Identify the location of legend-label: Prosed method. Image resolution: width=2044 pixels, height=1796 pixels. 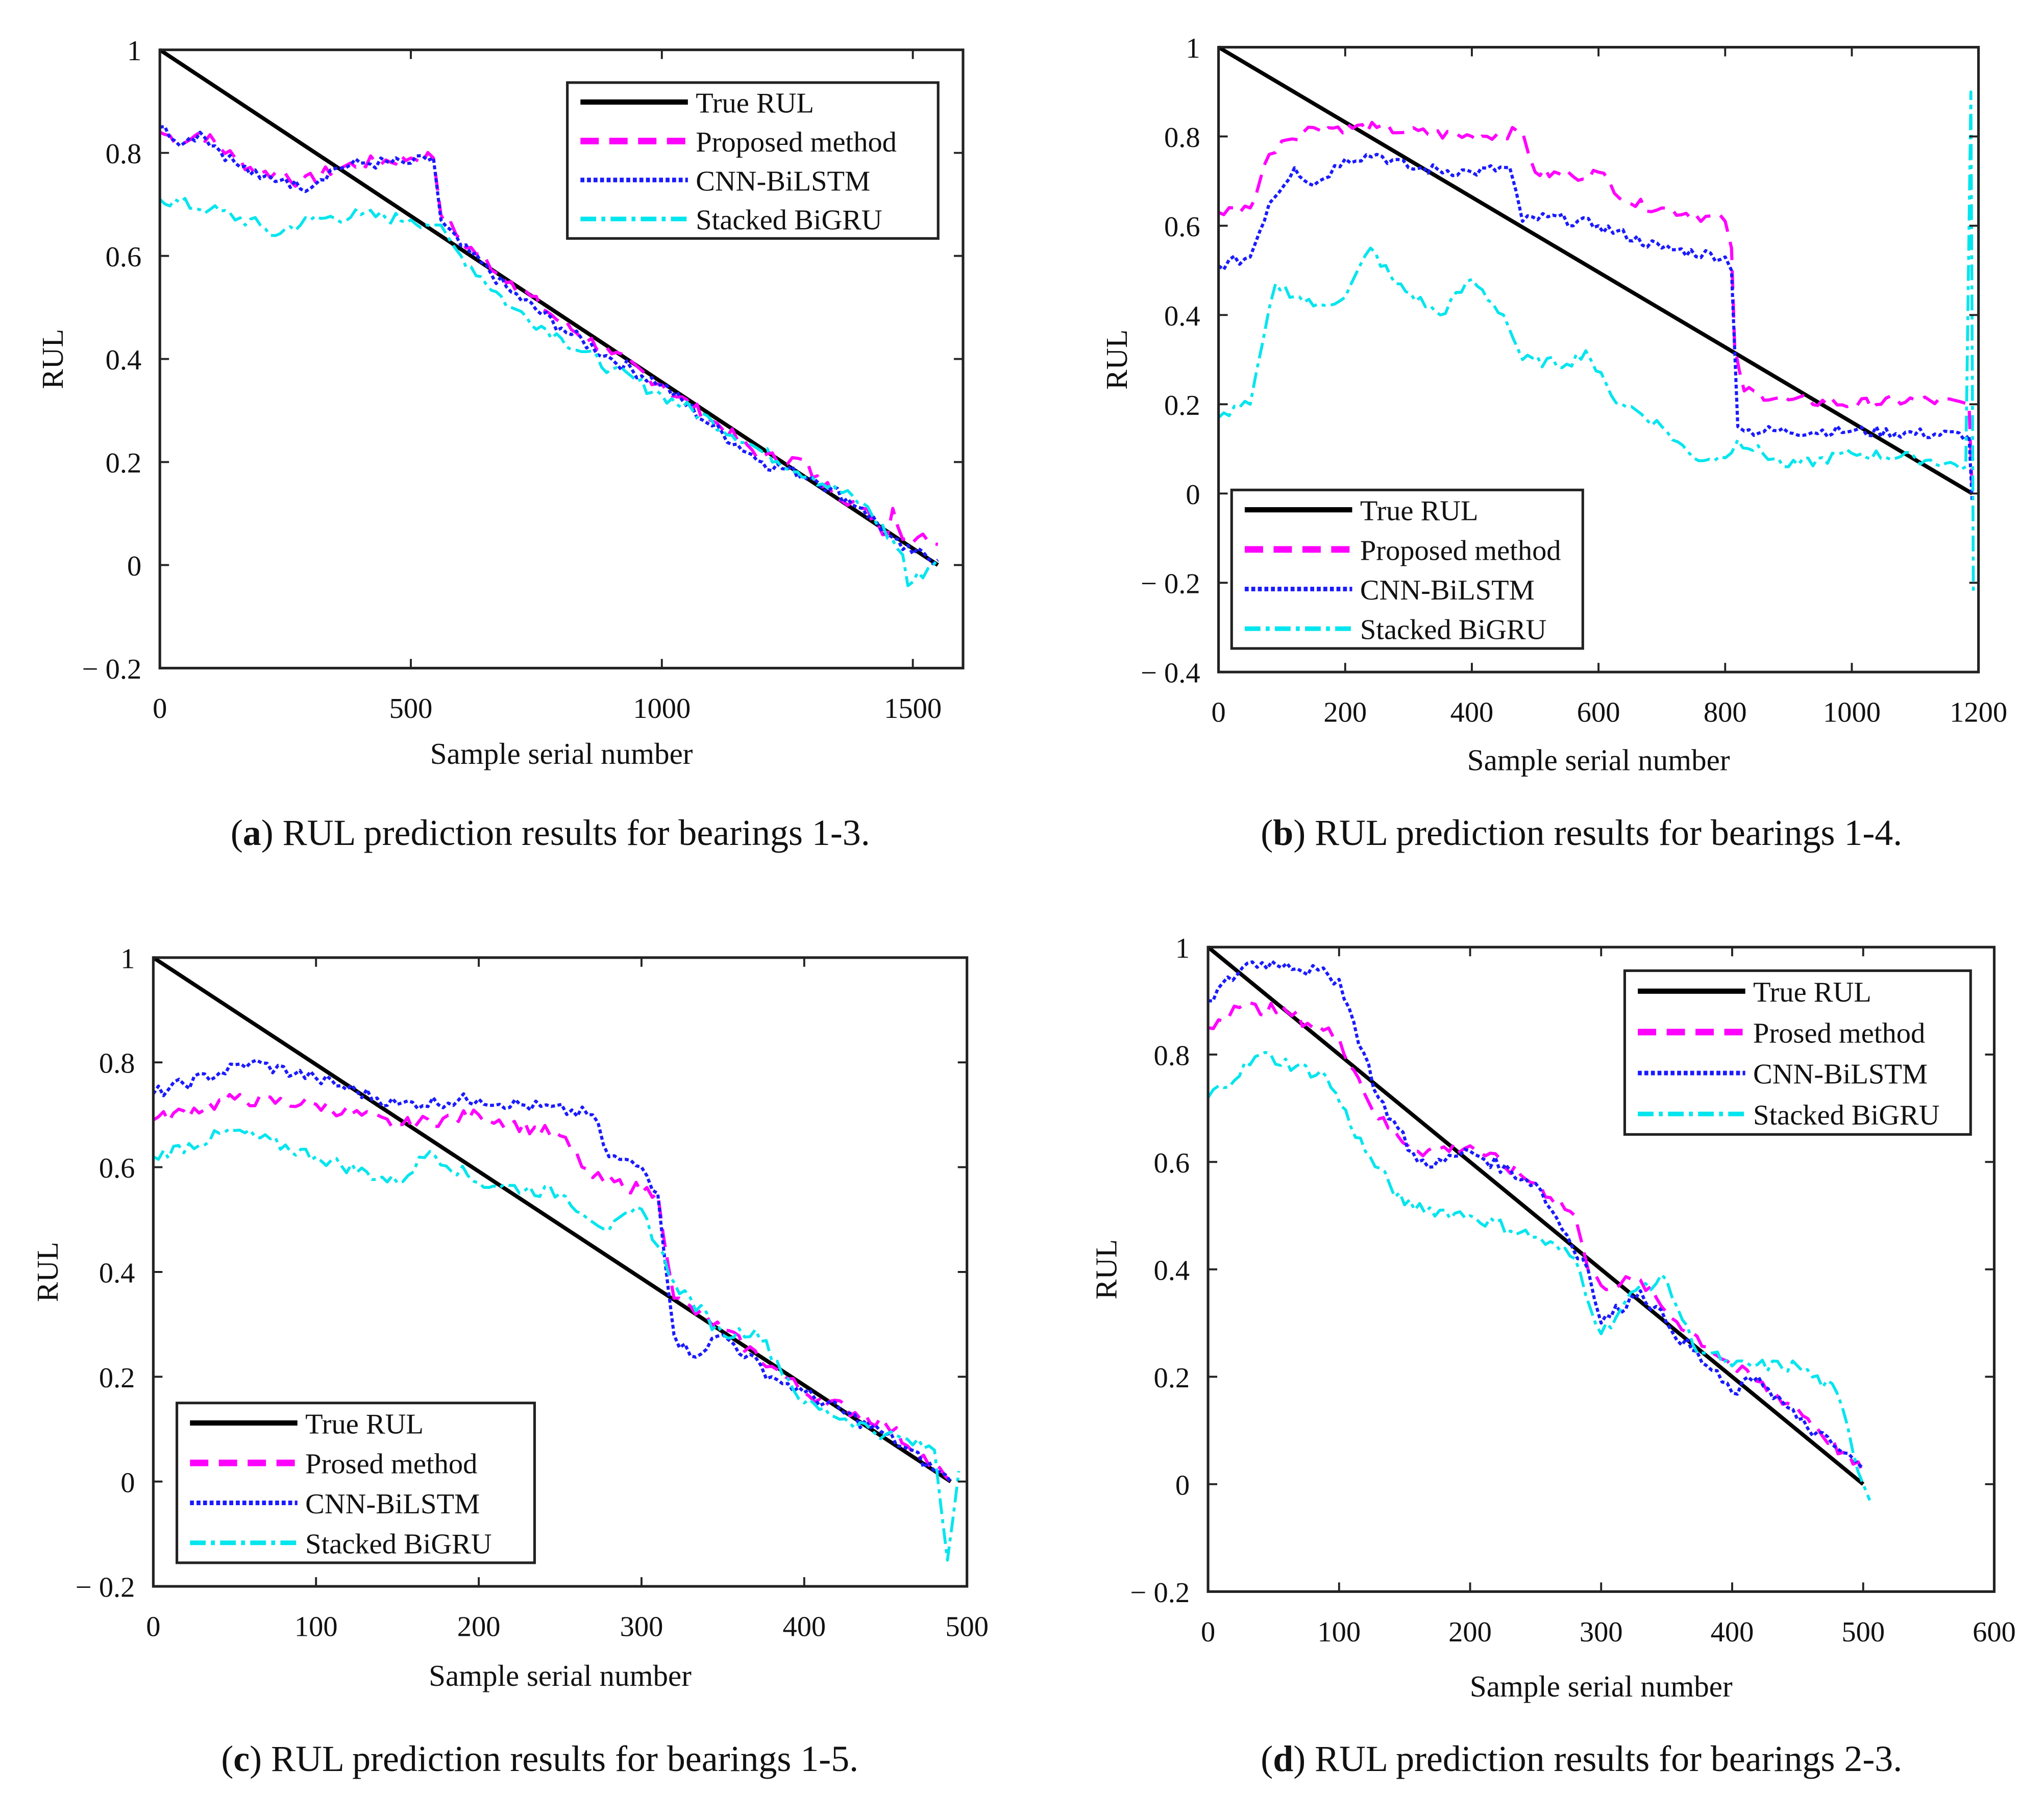
(1839, 1033).